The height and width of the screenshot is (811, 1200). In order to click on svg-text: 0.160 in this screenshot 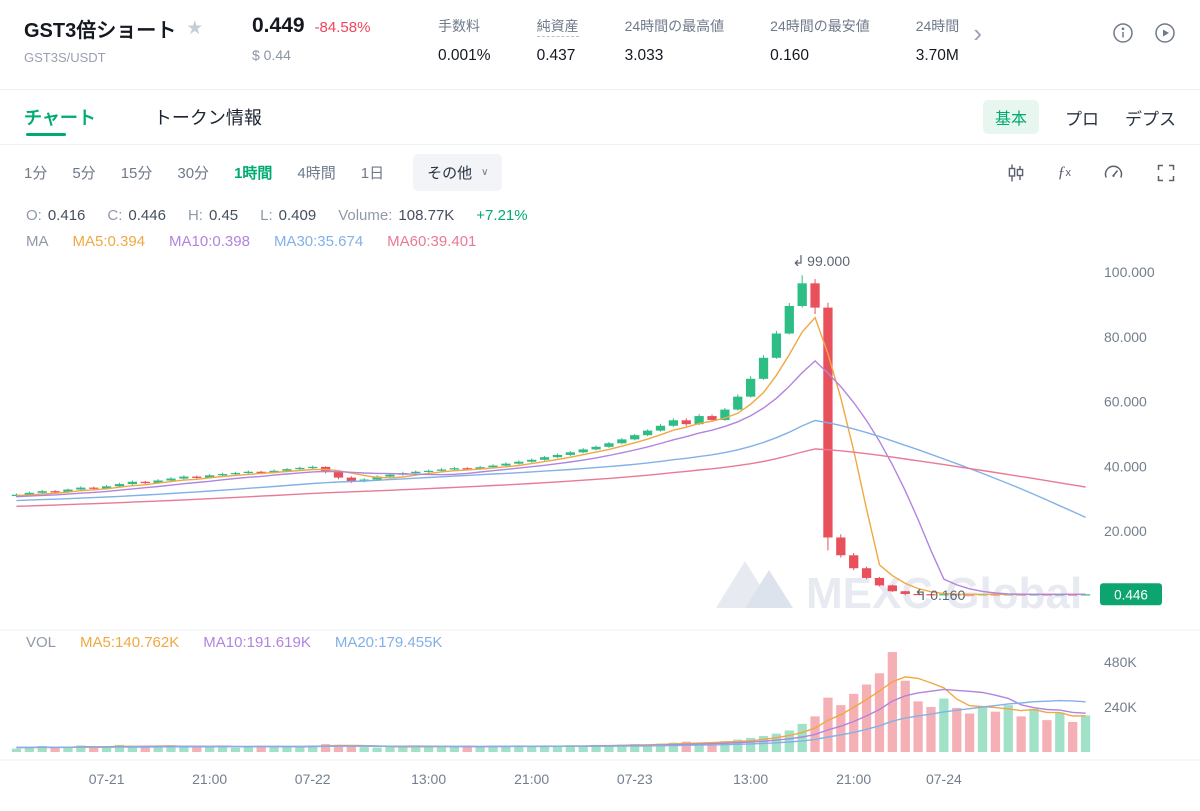, I will do `click(947, 595)`.